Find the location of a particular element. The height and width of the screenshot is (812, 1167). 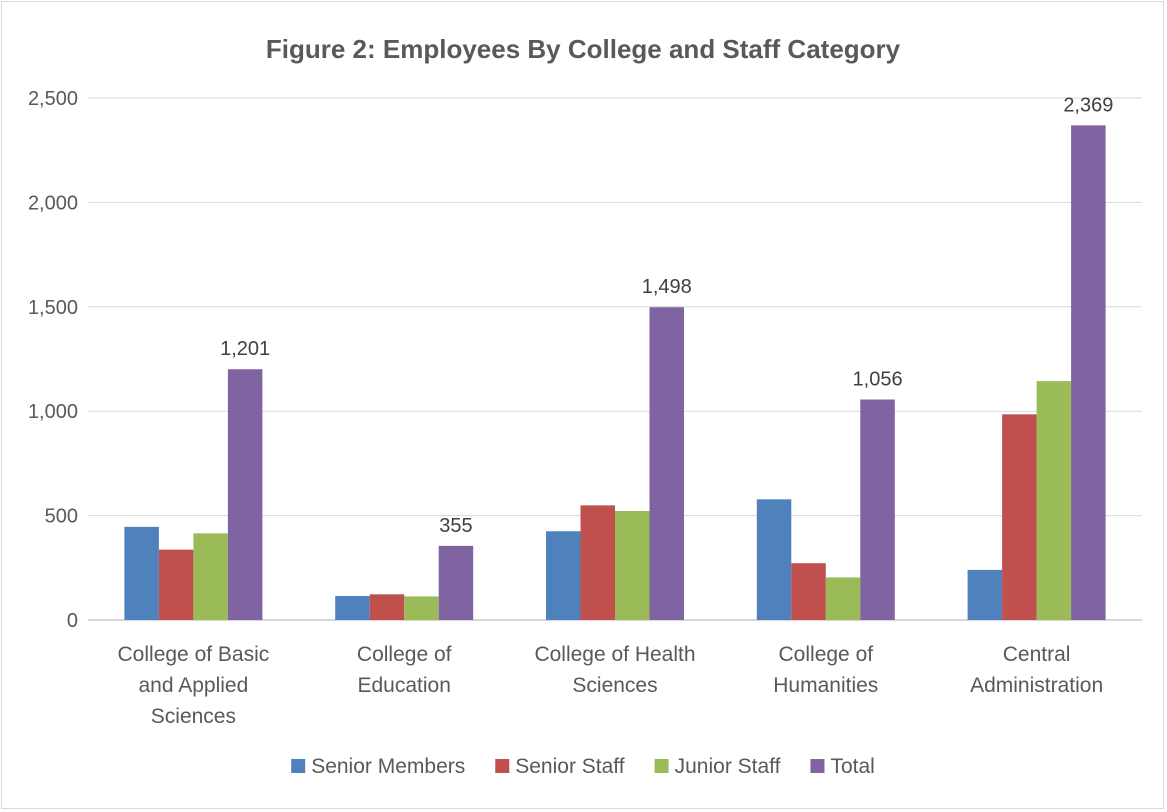

x-category-label: Administration is located at coordinates (1036, 685).